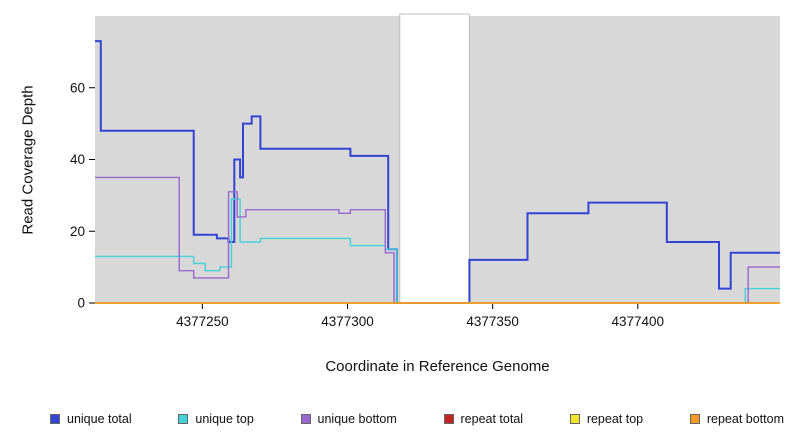 Image resolution: width=792 pixels, height=432 pixels. What do you see at coordinates (77, 159) in the screenshot?
I see `y-axis-tick-label: 40` at bounding box center [77, 159].